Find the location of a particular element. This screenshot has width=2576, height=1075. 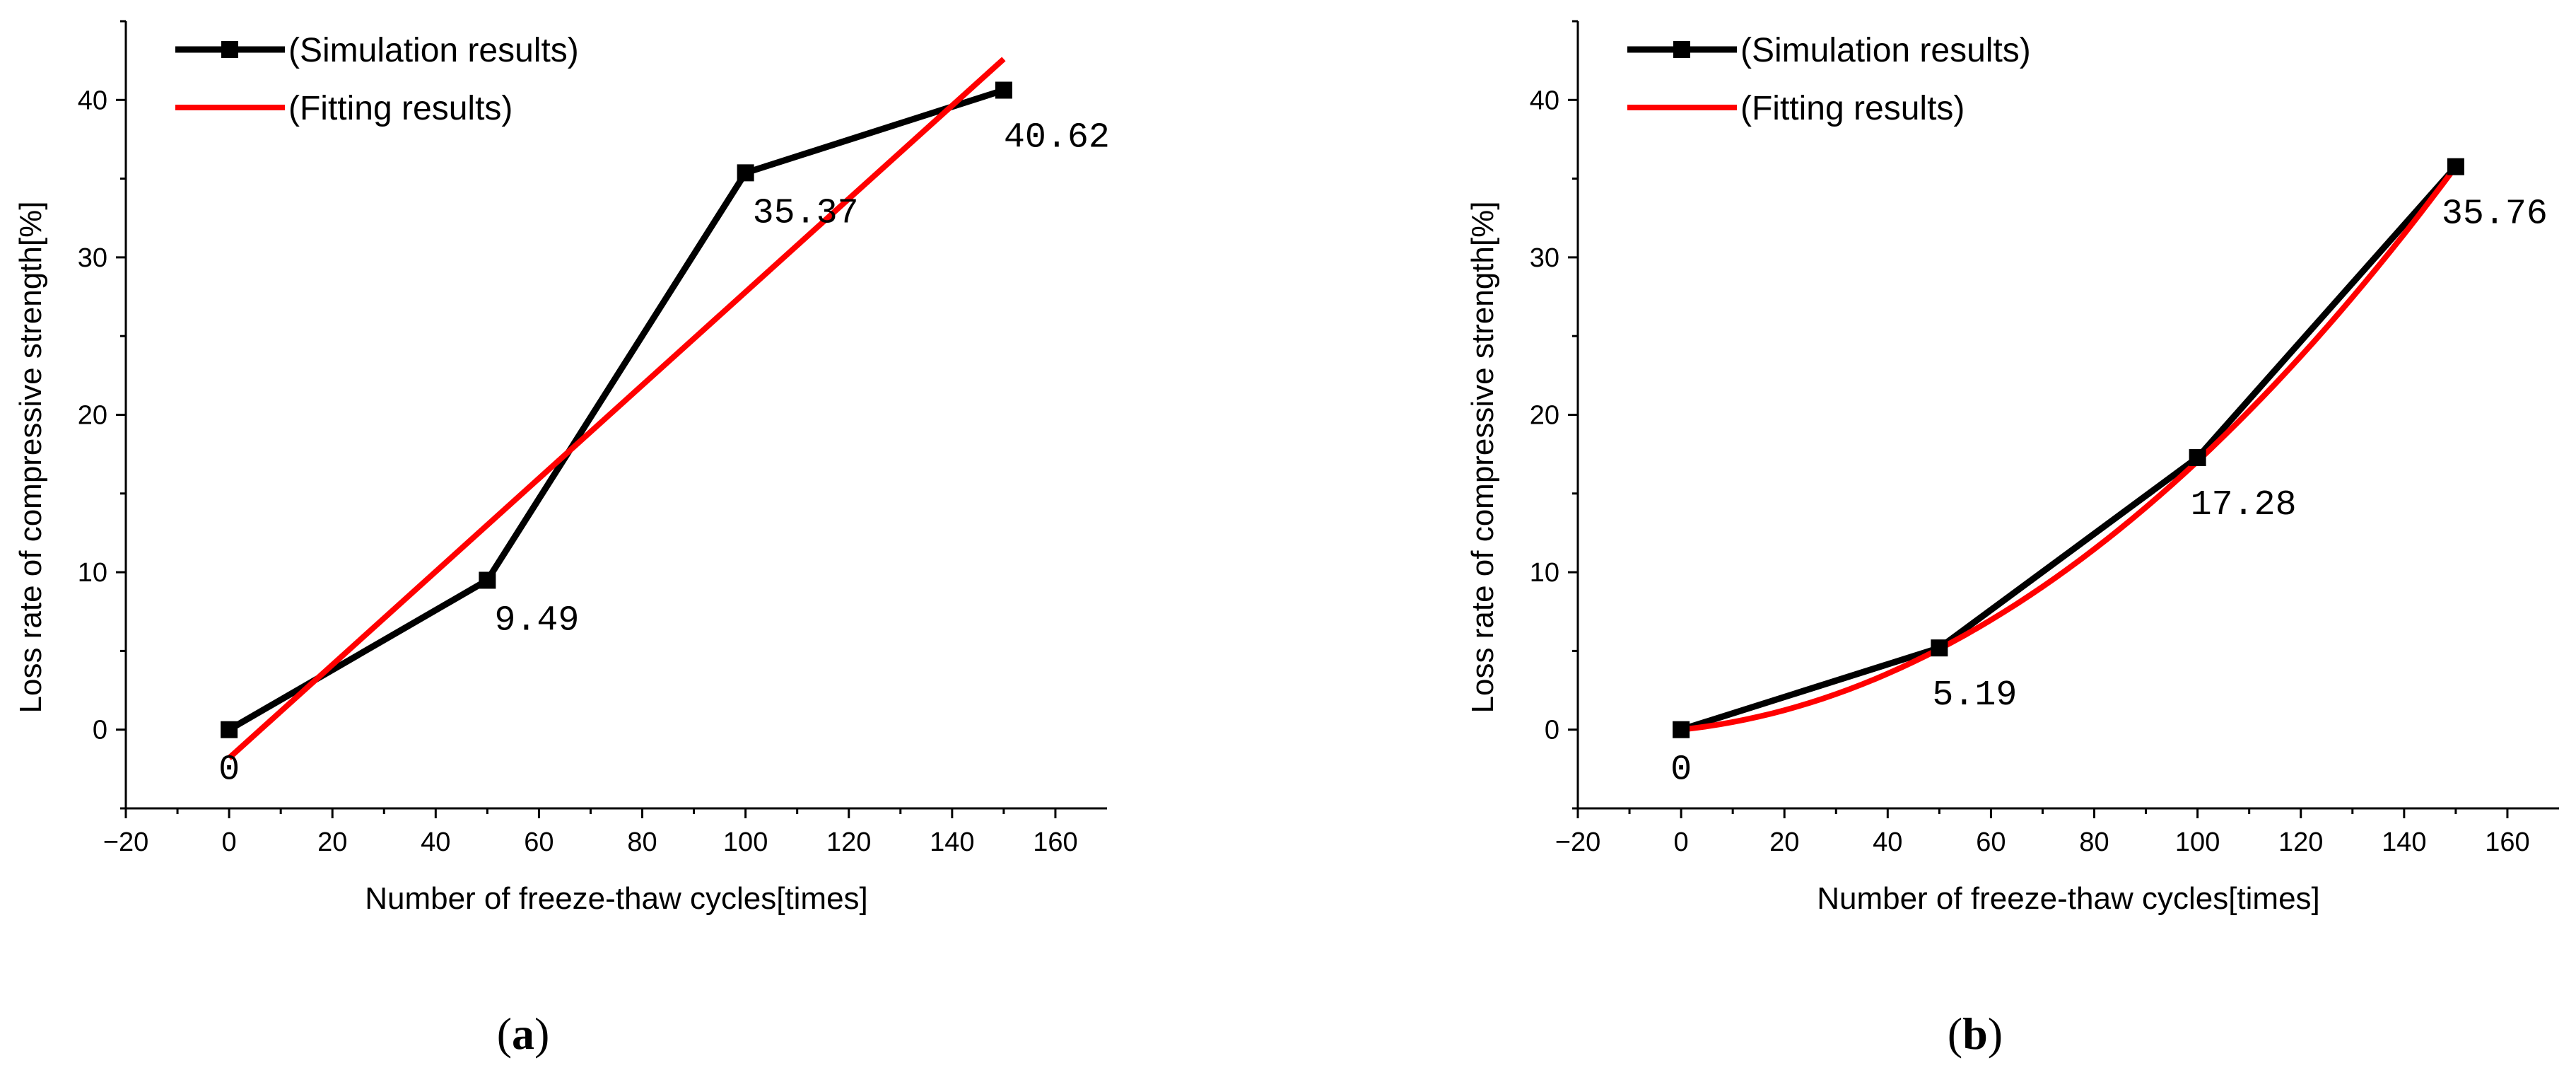

data-label: 17.28 is located at coordinates (2244, 505).